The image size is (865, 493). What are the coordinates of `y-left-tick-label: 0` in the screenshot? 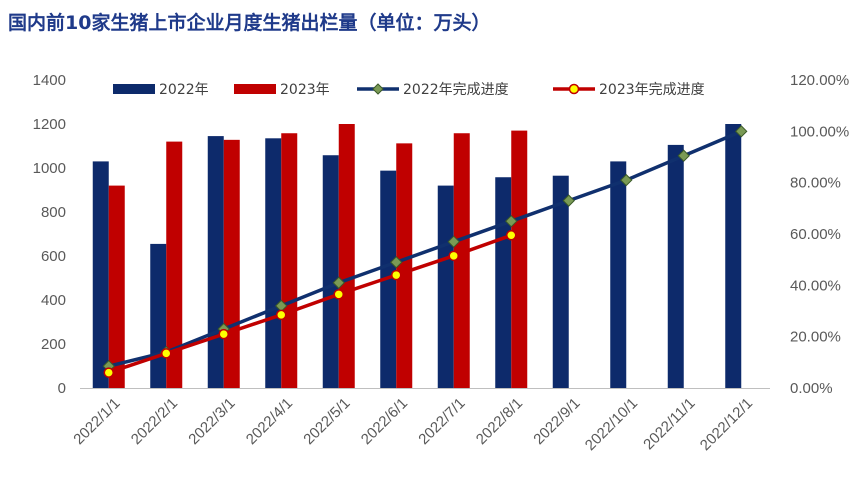 It's located at (62, 388).